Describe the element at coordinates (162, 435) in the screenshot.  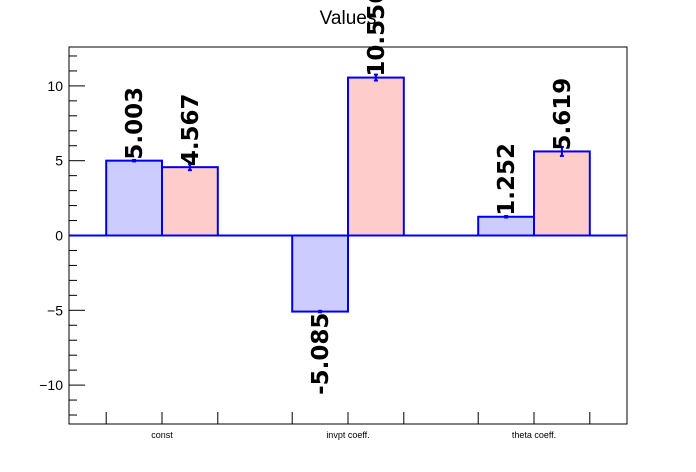
I see `x-tick-label: const` at that location.